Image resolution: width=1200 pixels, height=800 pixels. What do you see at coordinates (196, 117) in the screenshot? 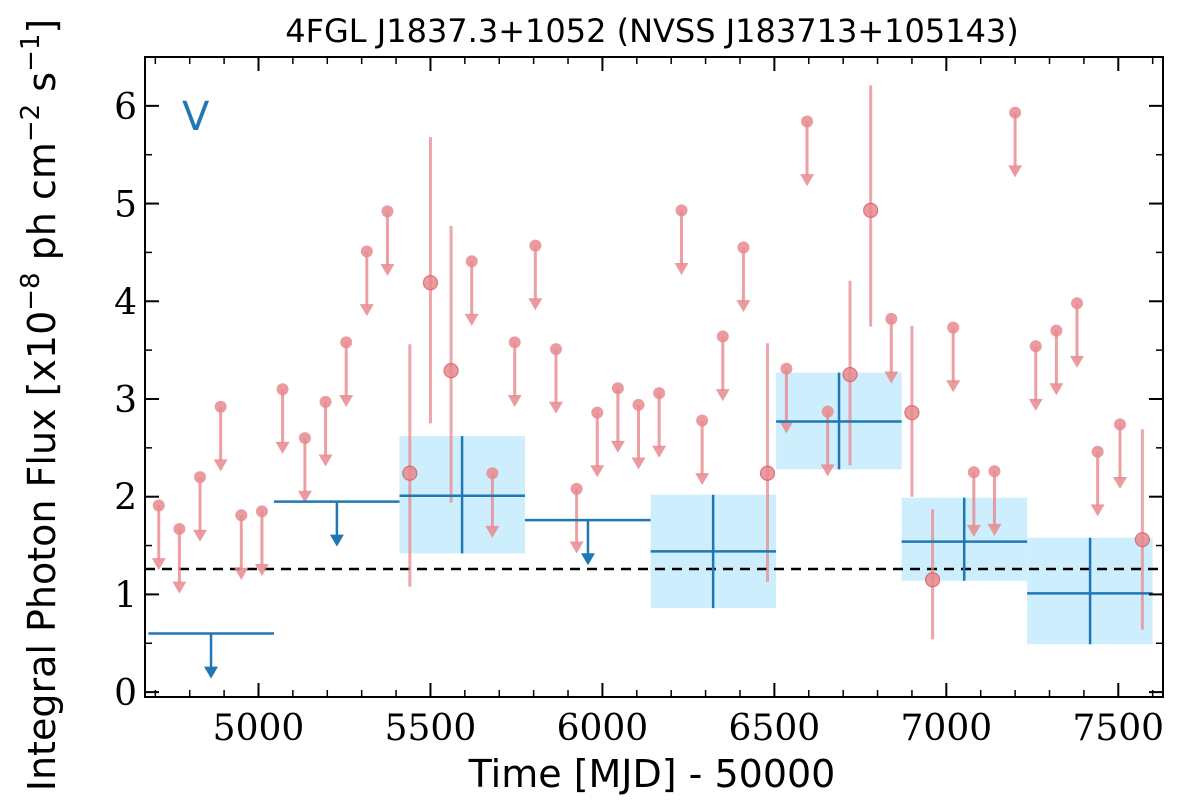
I see `panel-tag: V` at bounding box center [196, 117].